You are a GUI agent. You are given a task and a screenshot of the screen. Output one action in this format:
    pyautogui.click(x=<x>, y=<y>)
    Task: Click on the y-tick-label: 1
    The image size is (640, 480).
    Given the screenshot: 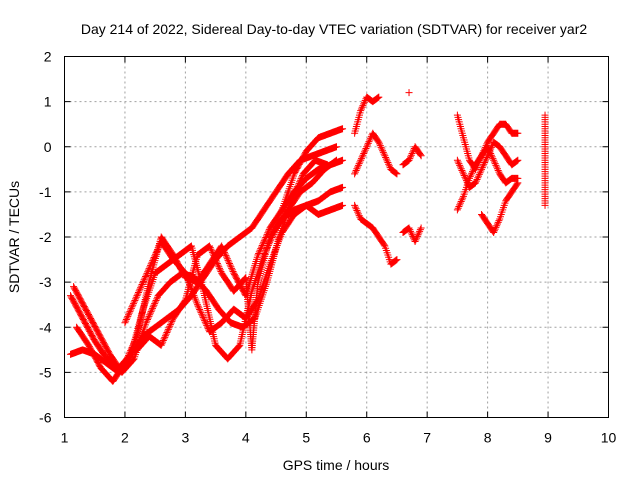 What is the action you would take?
    pyautogui.click(x=48, y=102)
    